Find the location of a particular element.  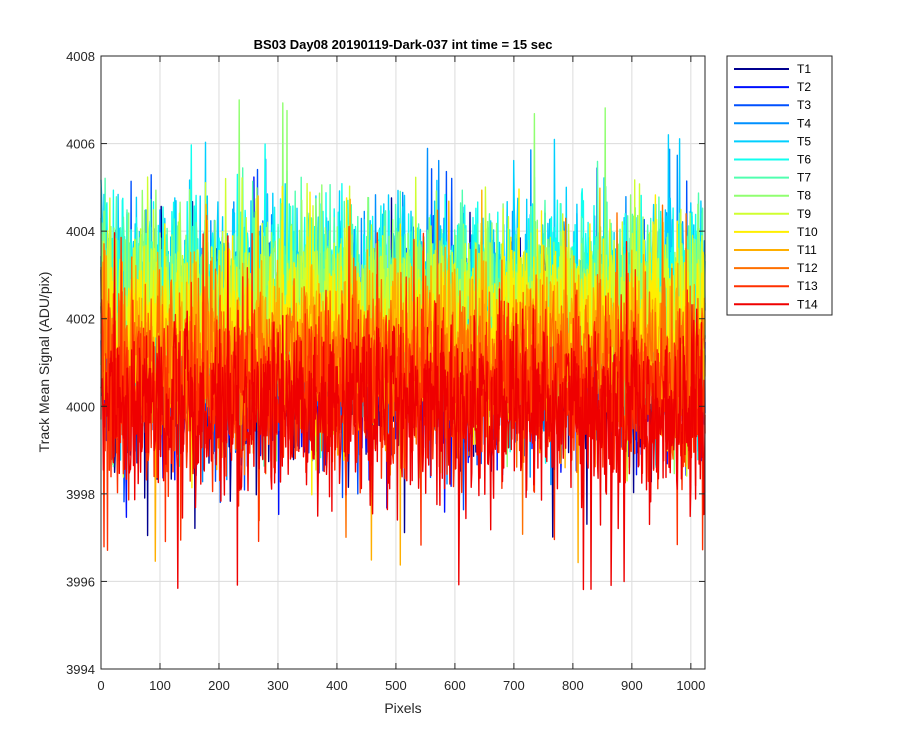

y-tick-label: 3994 is located at coordinates (80, 669).